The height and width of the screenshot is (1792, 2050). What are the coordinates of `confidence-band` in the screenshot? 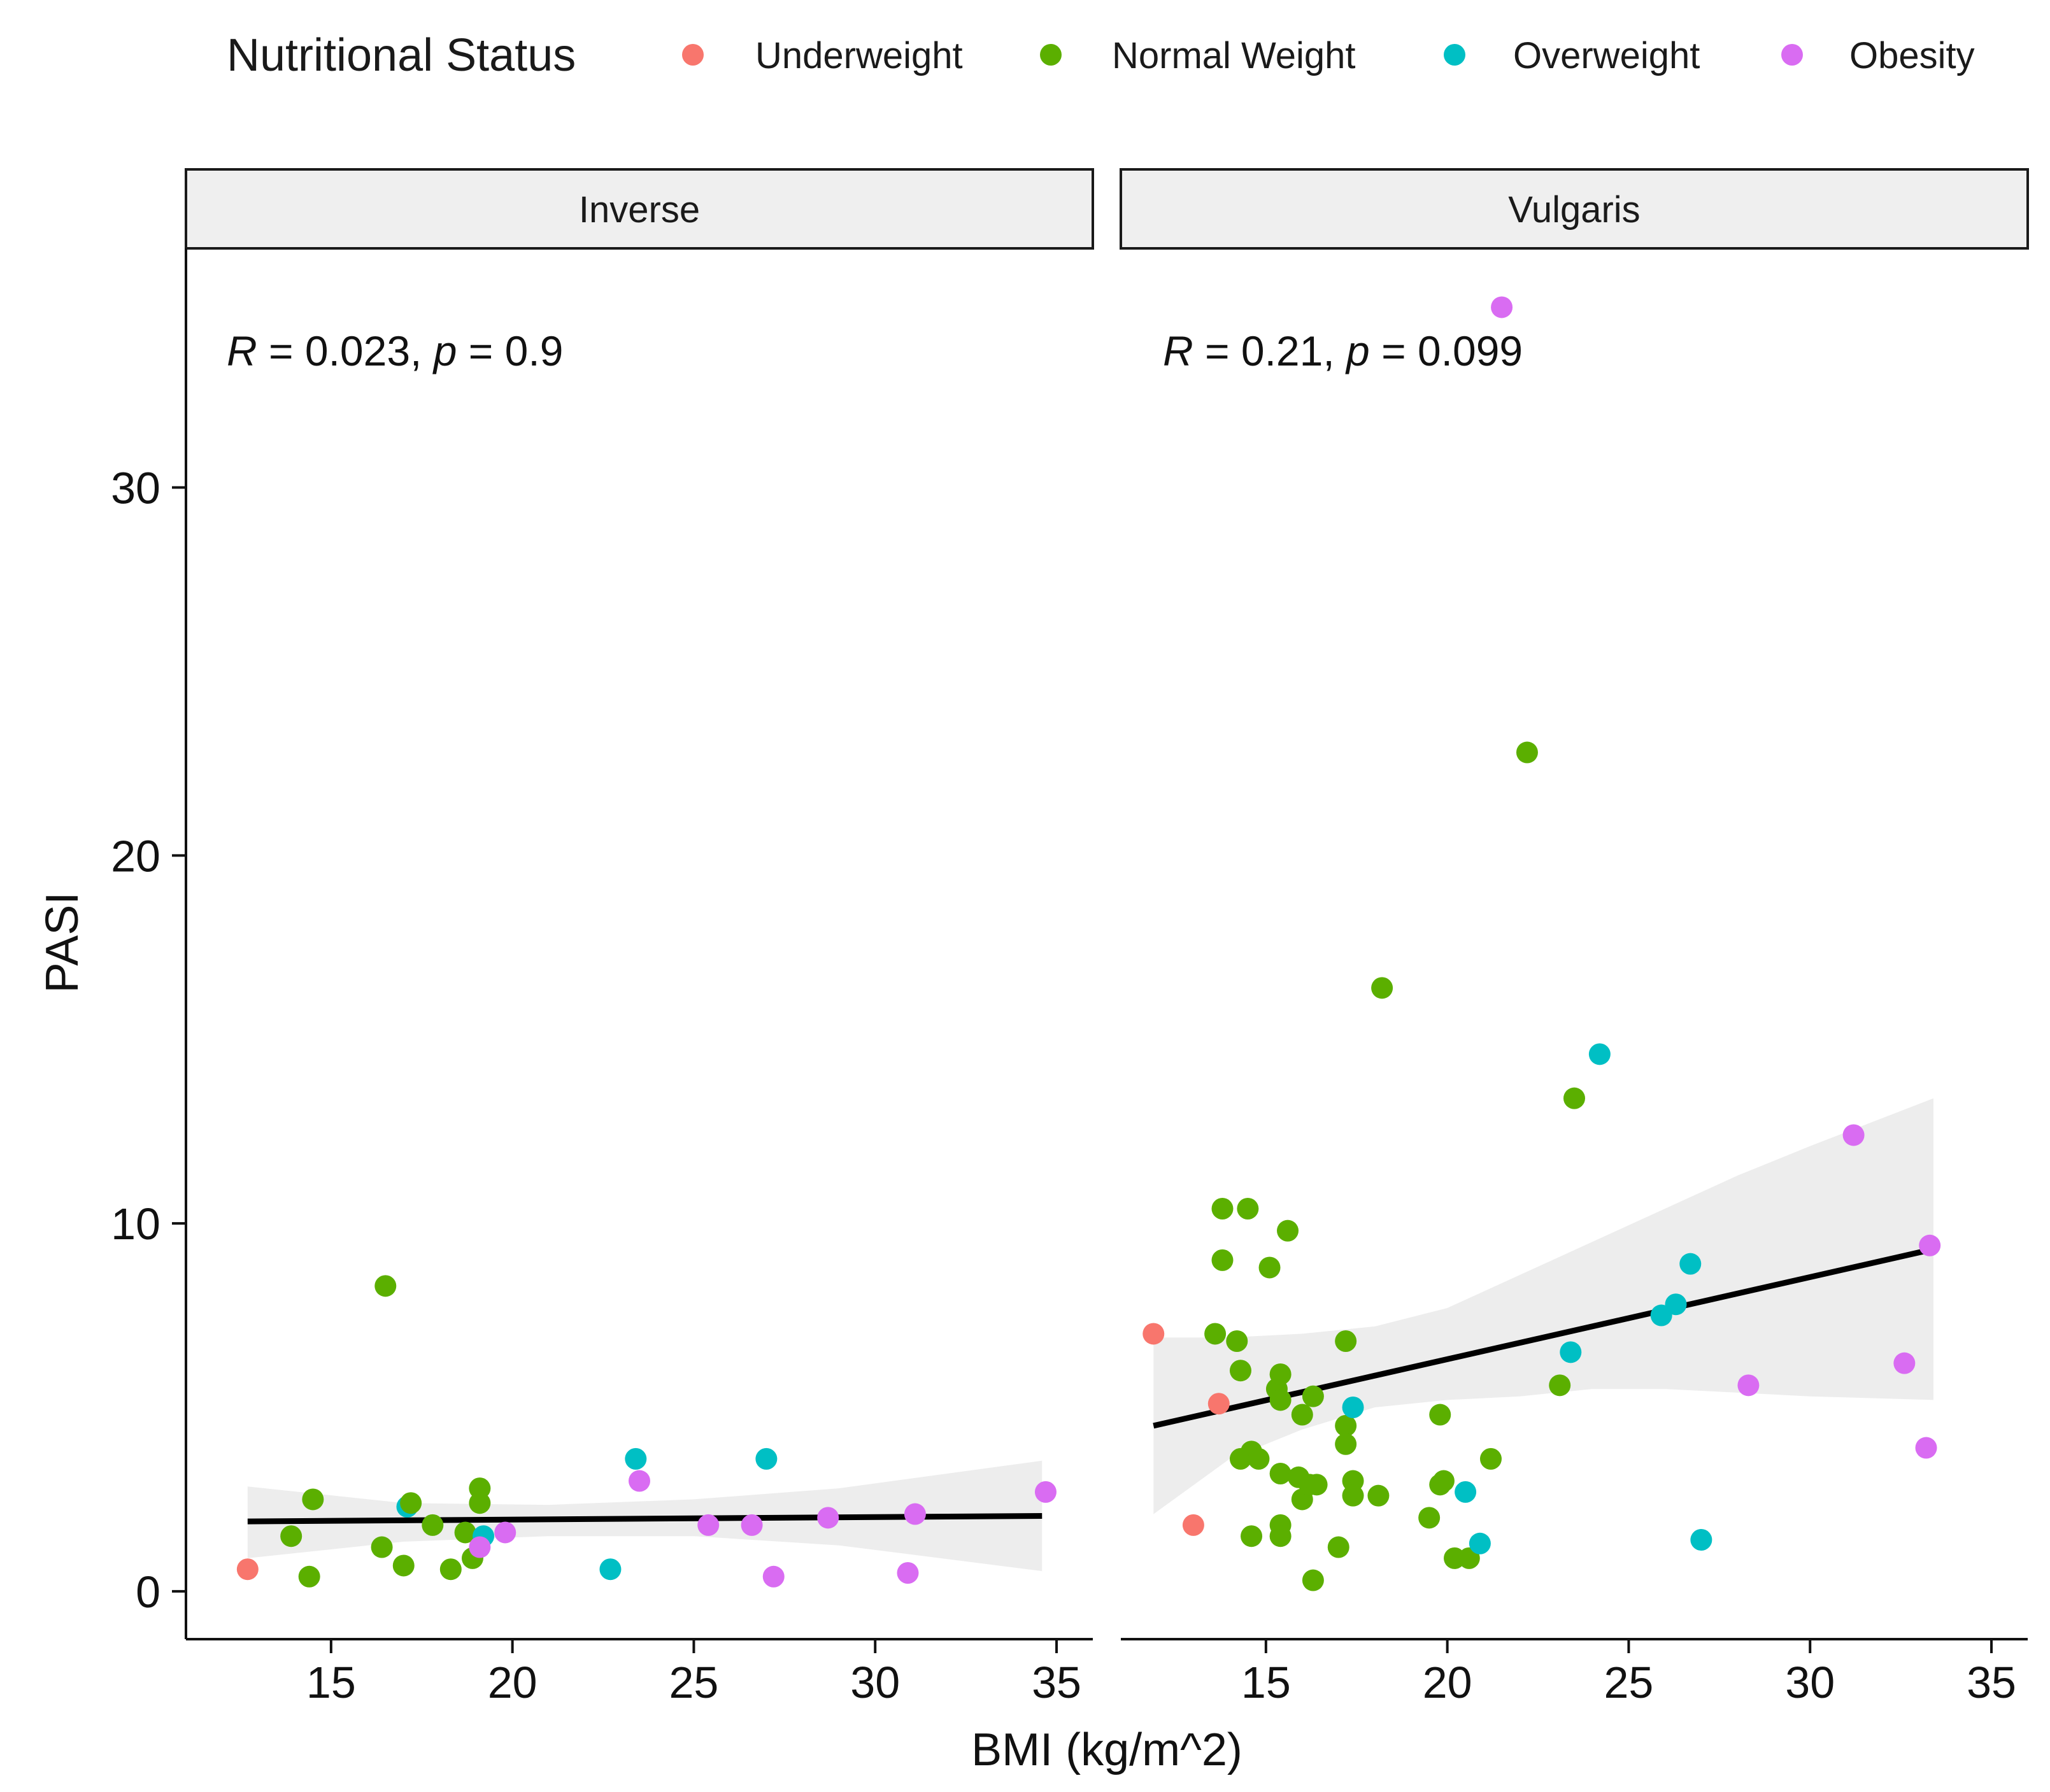 It's located at (1543, 1306).